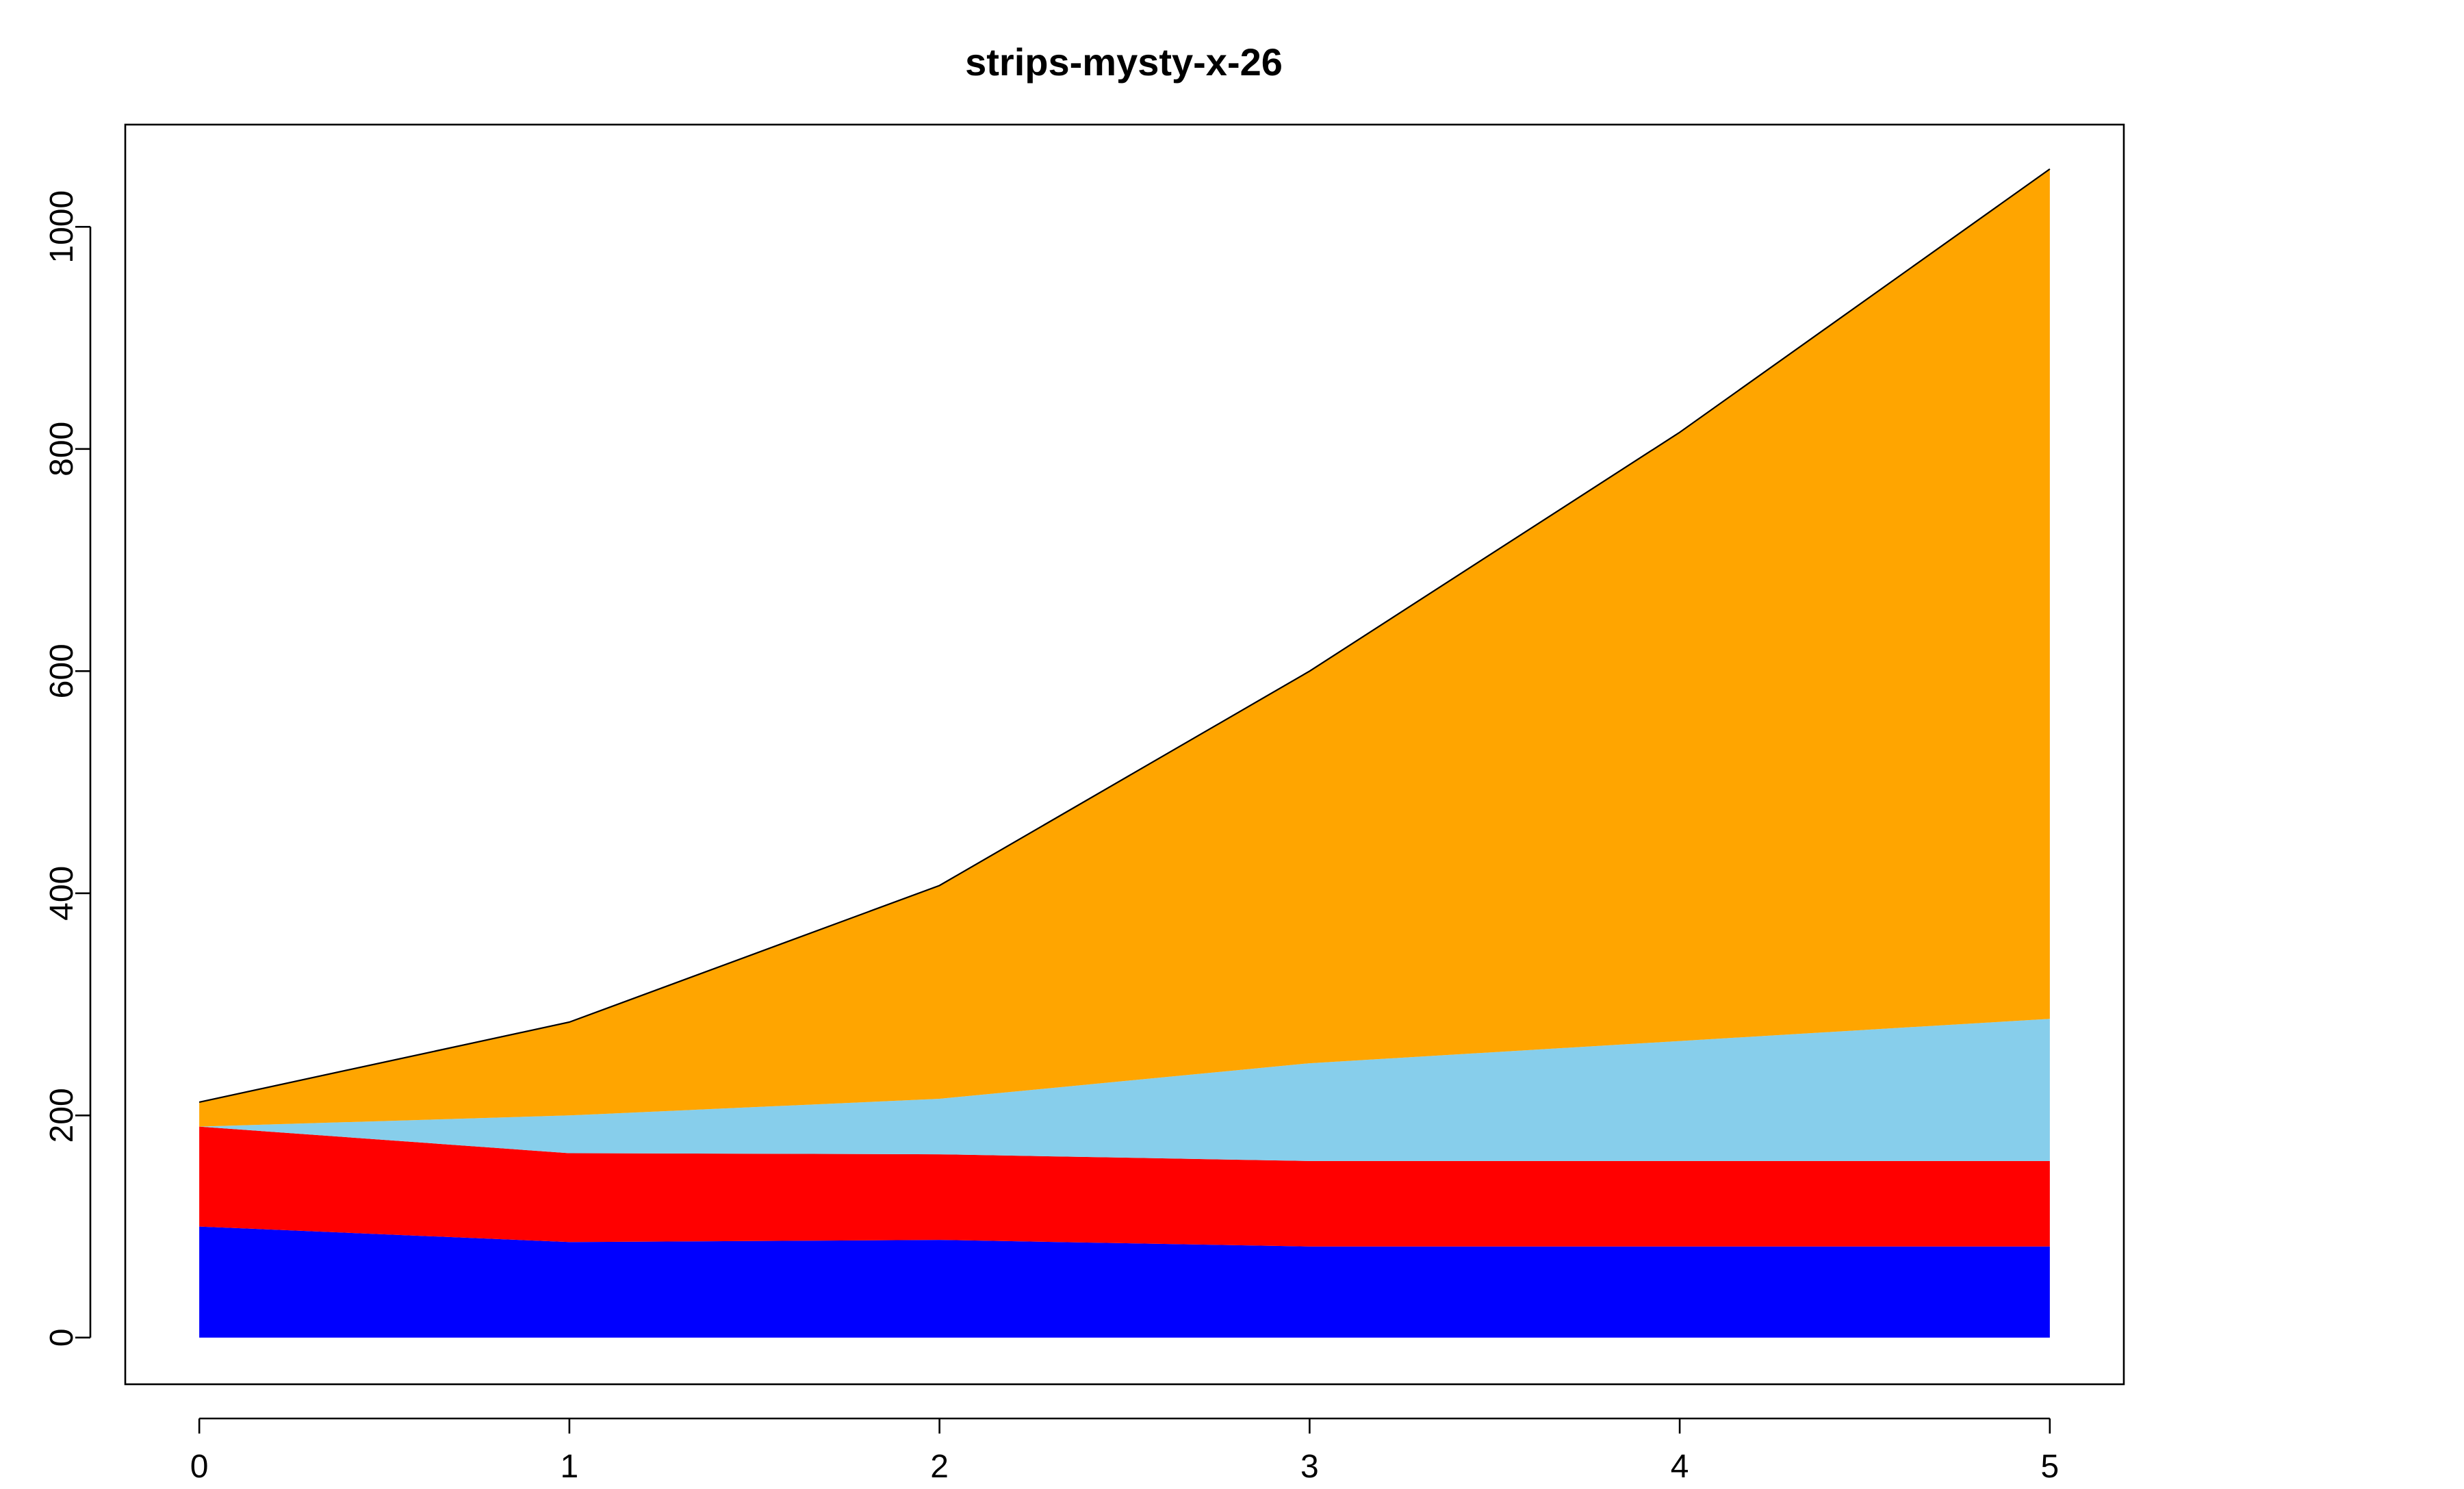 The image size is (2464, 1489). I want to click on x-tick-label: 1, so click(570, 1467).